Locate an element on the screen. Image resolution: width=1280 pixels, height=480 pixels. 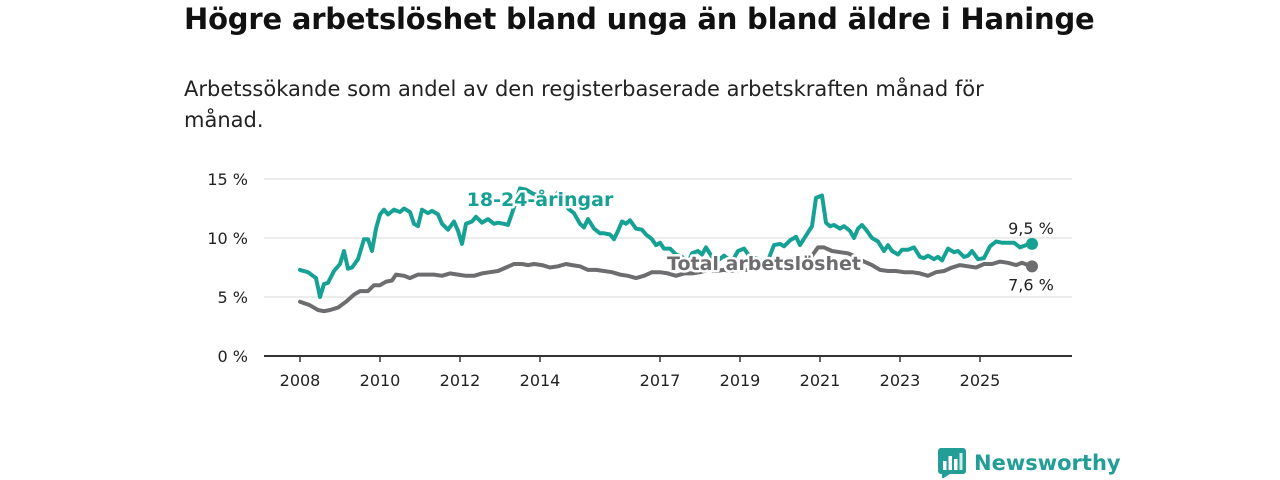
x-tick-label: 2017 is located at coordinates (660, 380).